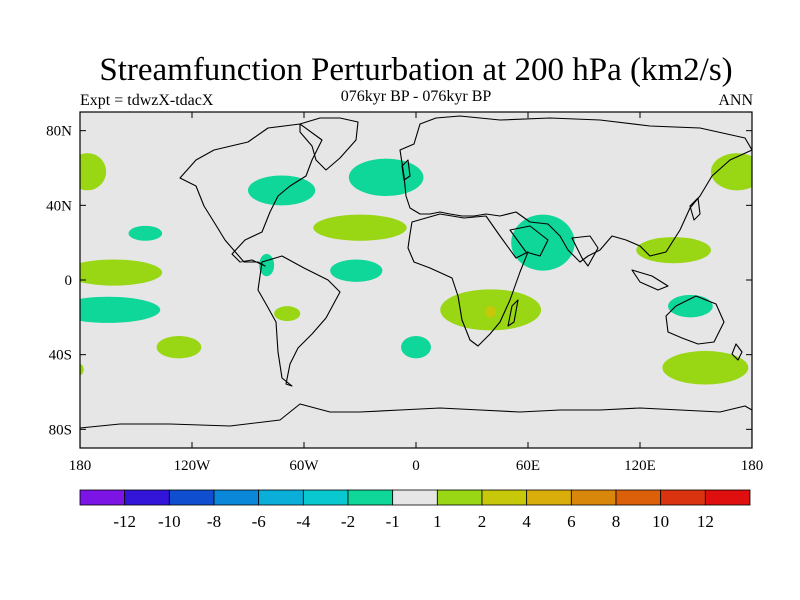  What do you see at coordinates (416, 425) in the screenshot?
I see `coast-antarctica` at bounding box center [416, 425].